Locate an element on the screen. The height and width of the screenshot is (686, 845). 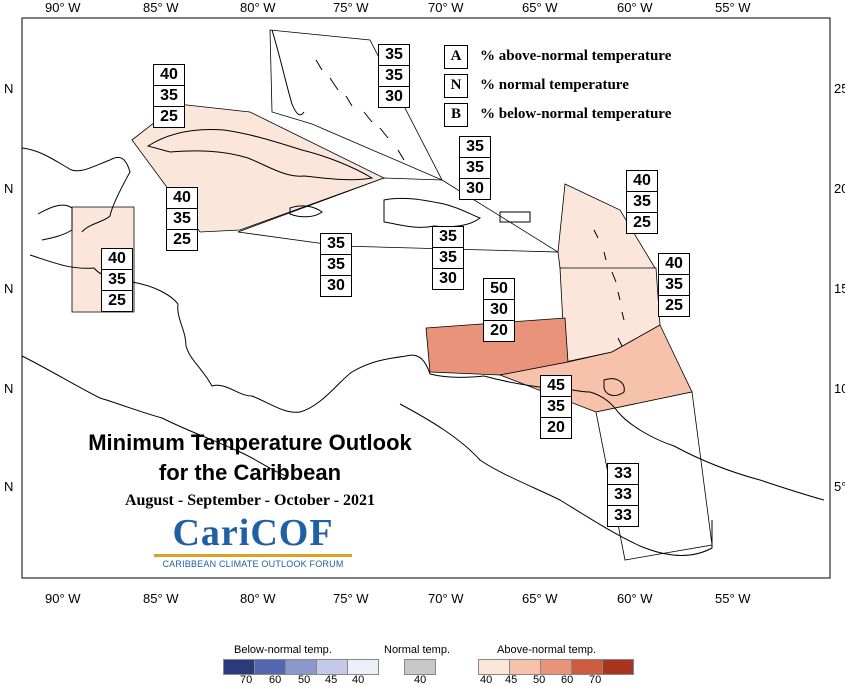
prob-box-guianas: 33 33 33 is located at coordinates (623, 495).